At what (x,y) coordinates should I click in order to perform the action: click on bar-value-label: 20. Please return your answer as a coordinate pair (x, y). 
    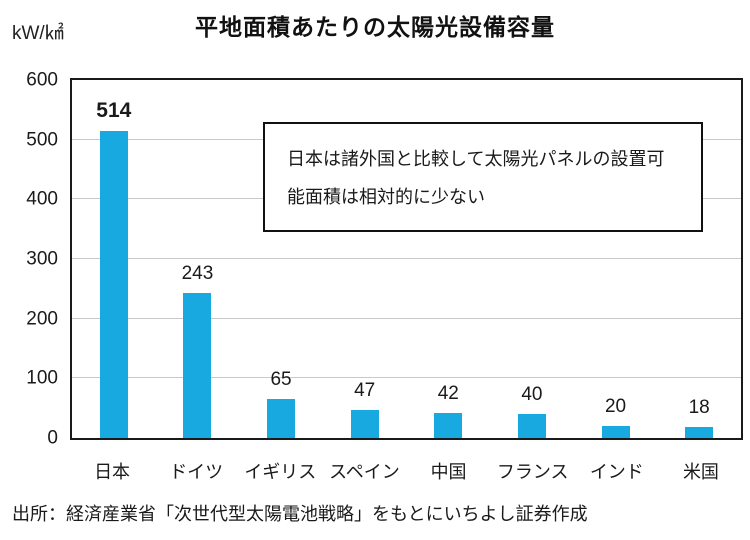
    Looking at the image, I should click on (615, 407).